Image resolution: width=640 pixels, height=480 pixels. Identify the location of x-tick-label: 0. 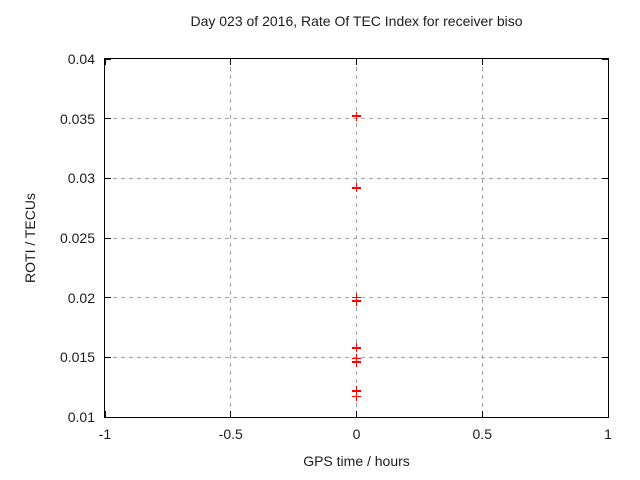
(356, 434).